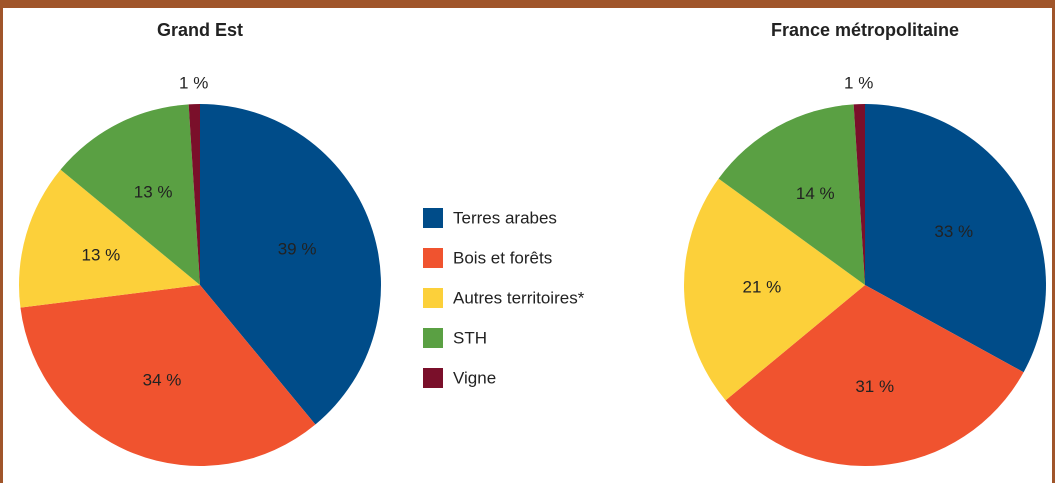 This screenshot has width=1055, height=488. I want to click on data-label: 31 %, so click(874, 386).